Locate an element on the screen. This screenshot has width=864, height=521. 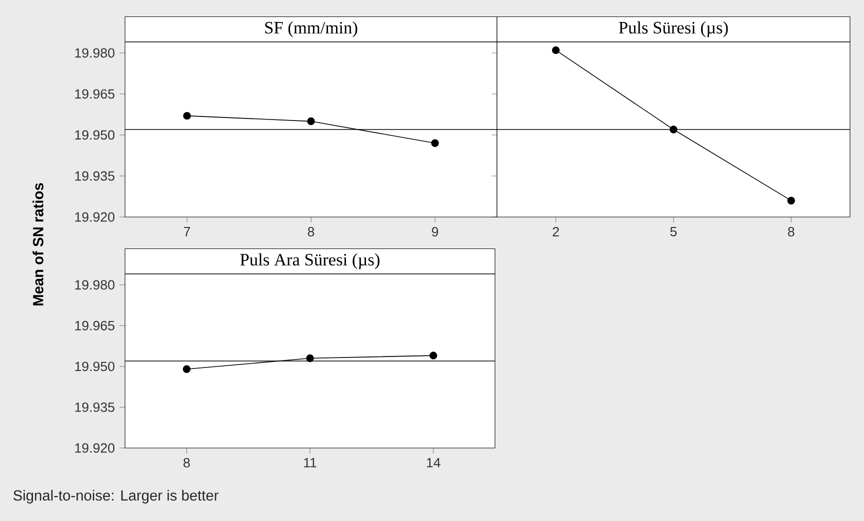
chart-title: Puls Süresi (µs) is located at coordinates (673, 29).